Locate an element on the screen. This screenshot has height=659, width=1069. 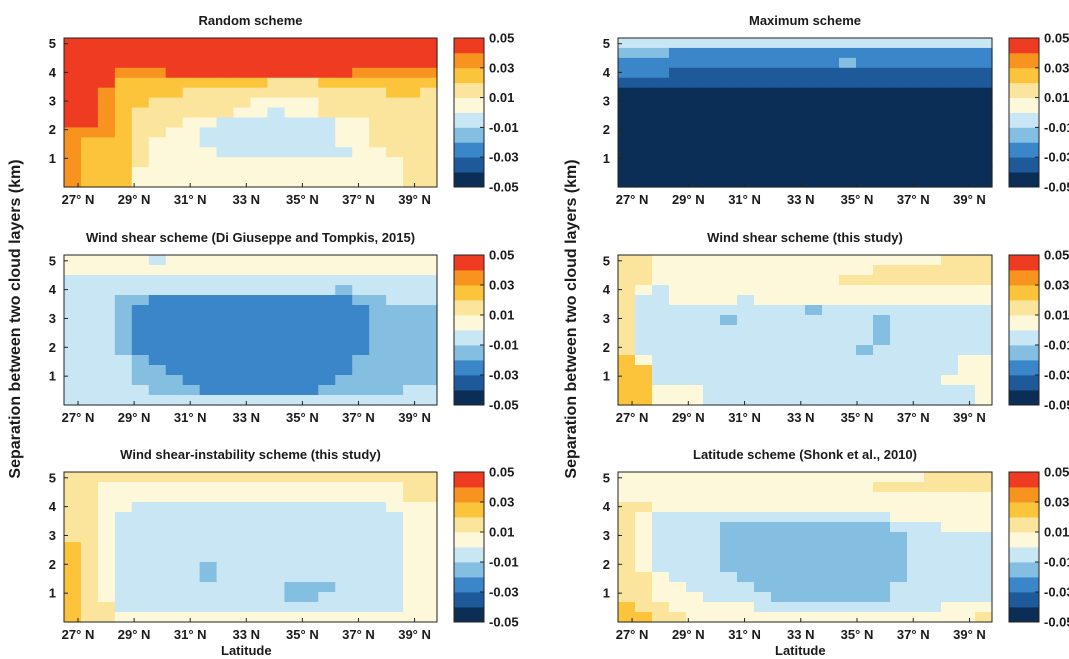
plot-frame is located at coordinates (805, 112).